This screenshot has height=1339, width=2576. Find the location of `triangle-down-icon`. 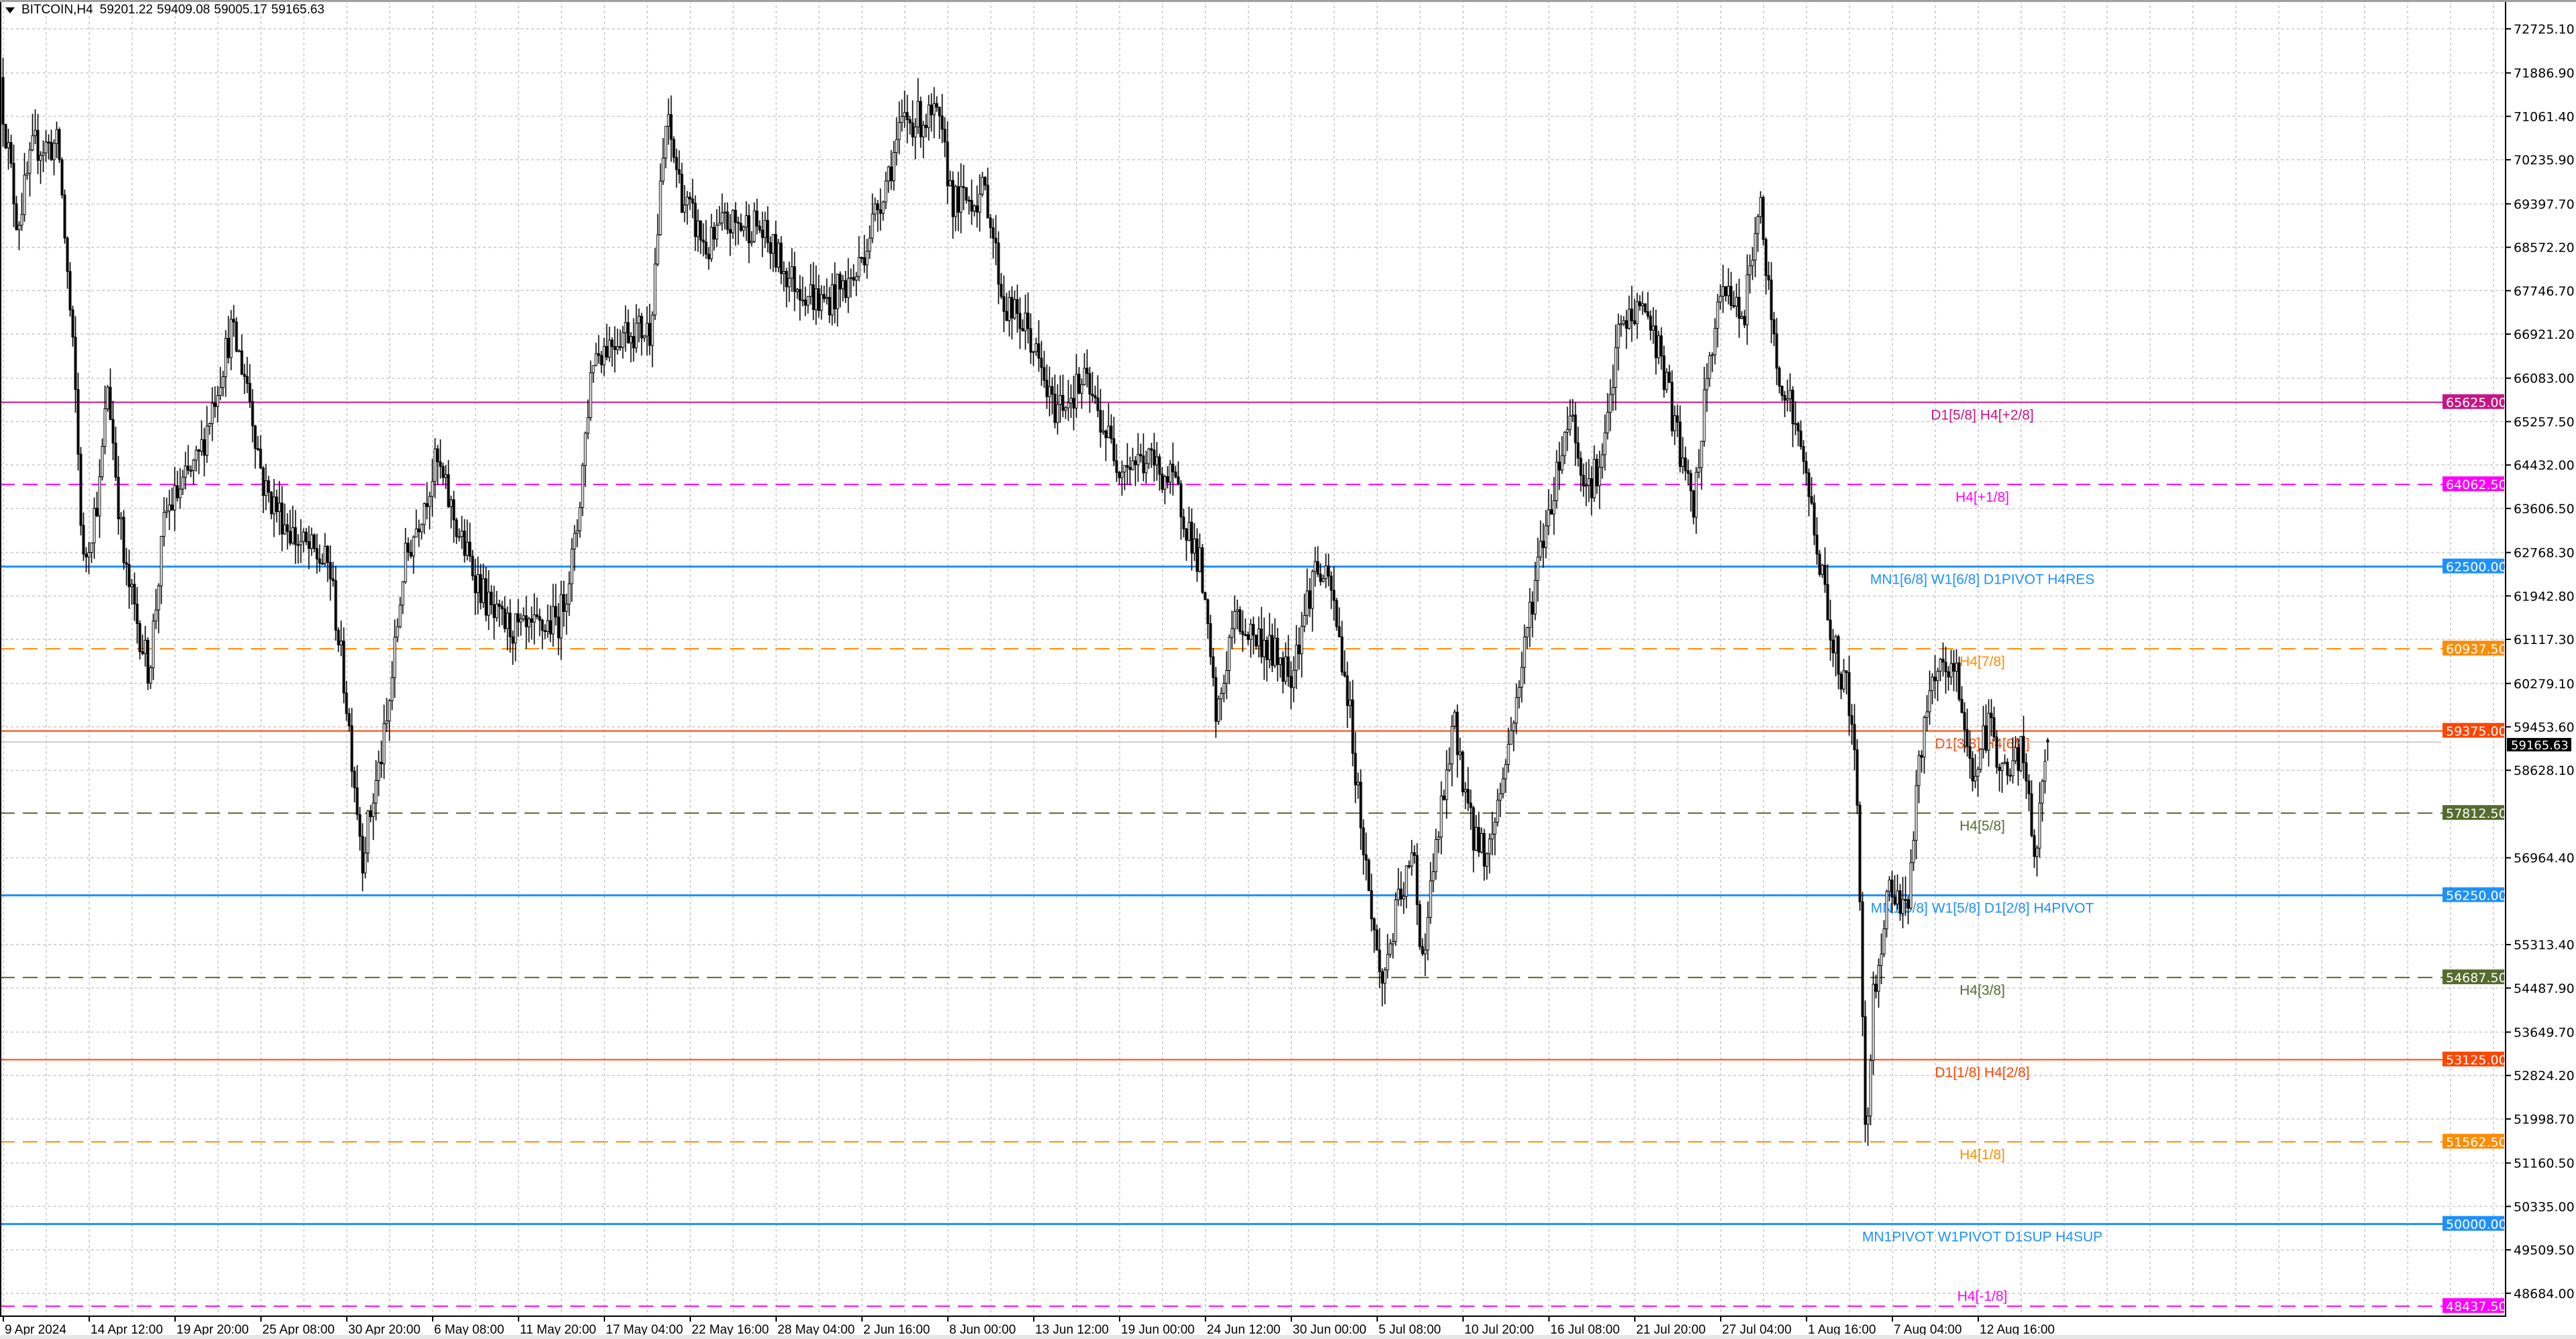

triangle-down-icon is located at coordinates (10, 10).